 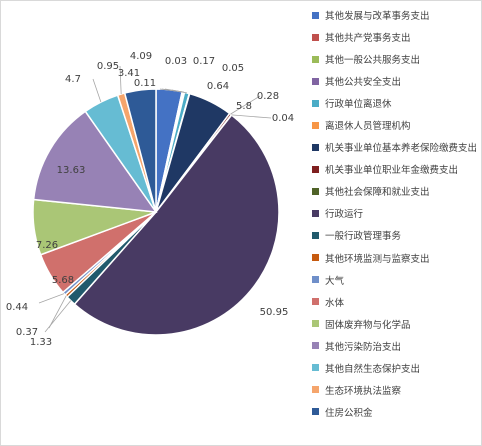 I want to click on legend-label: 其他发展与改革事务支出, so click(x=377, y=17).